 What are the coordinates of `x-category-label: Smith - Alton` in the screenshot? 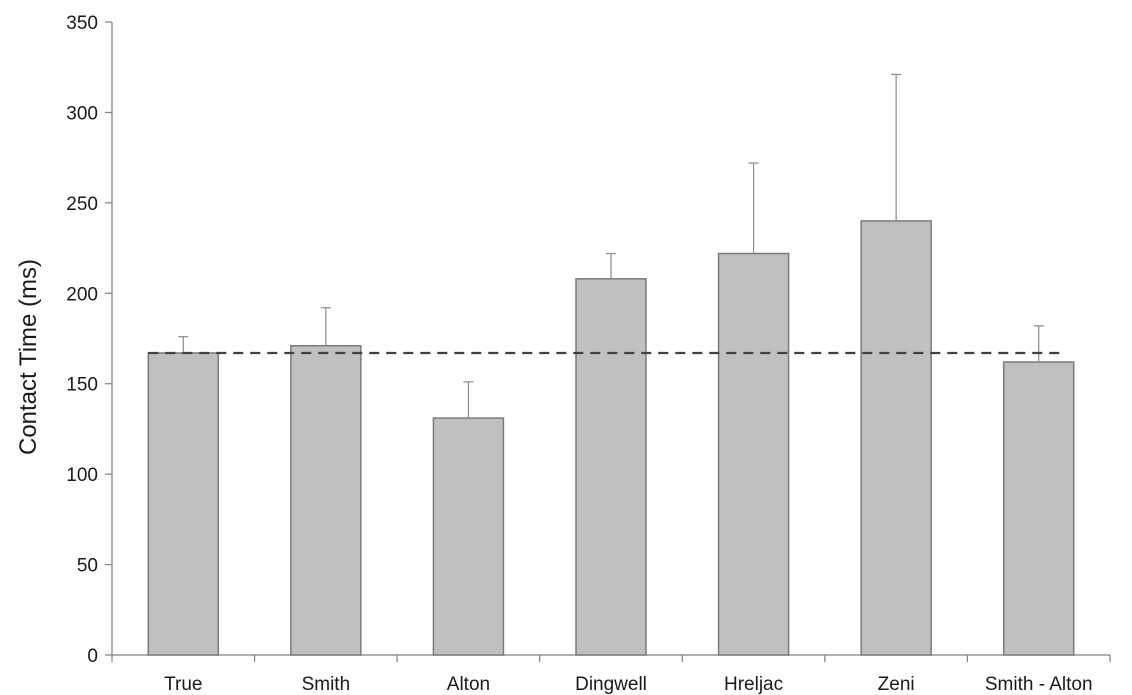 It's located at (1039, 684).